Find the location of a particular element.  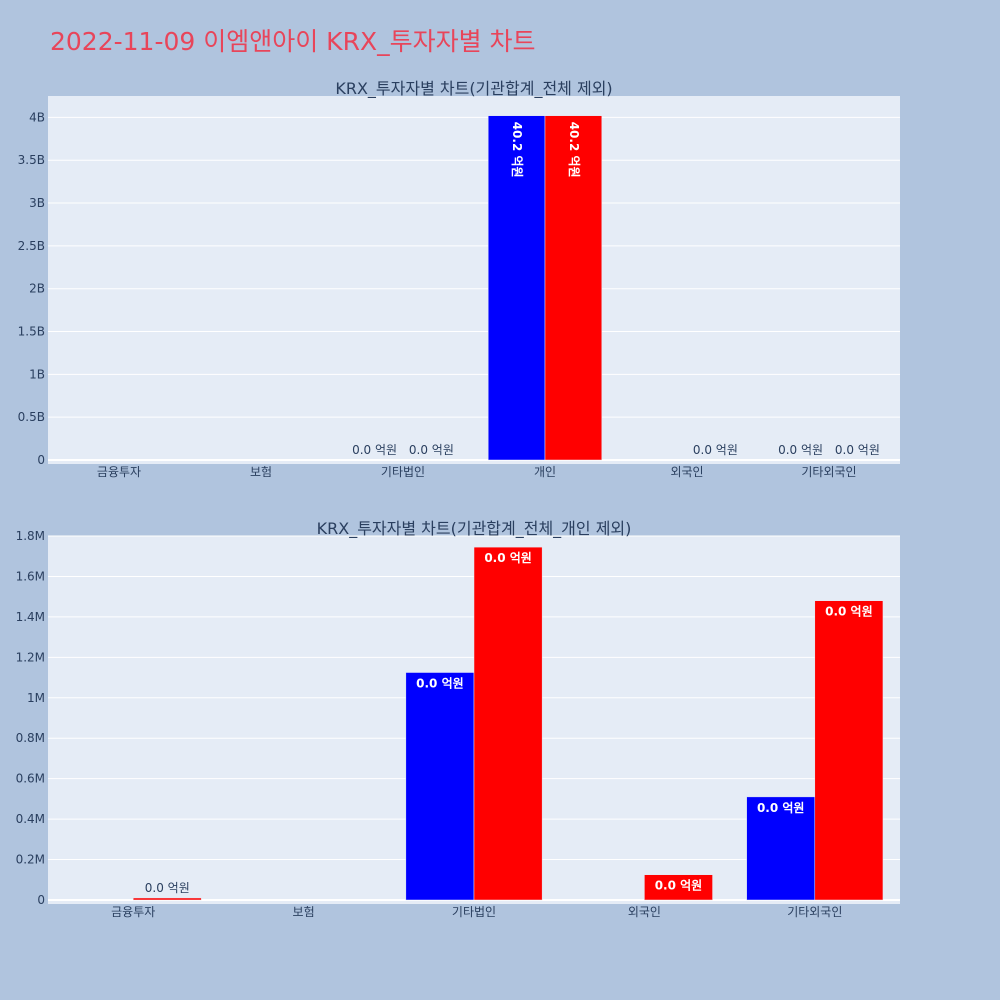

page-title: 2022-11-09 이엠앤아이 KRX_투자자별 차트 is located at coordinates (293, 41).